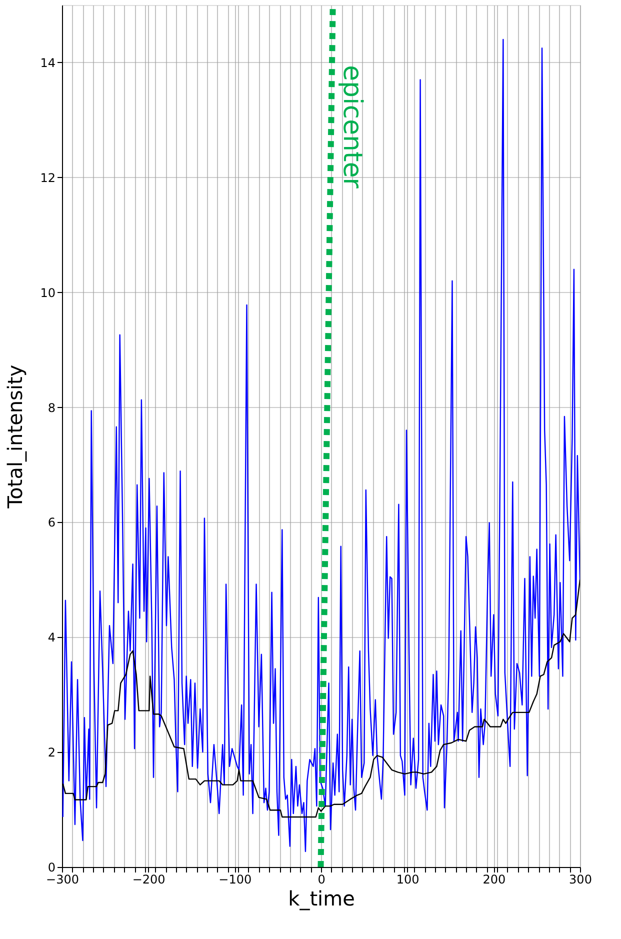 This screenshot has height=939, width=621. I want to click on y-tick-label: 0, so click(52, 867).